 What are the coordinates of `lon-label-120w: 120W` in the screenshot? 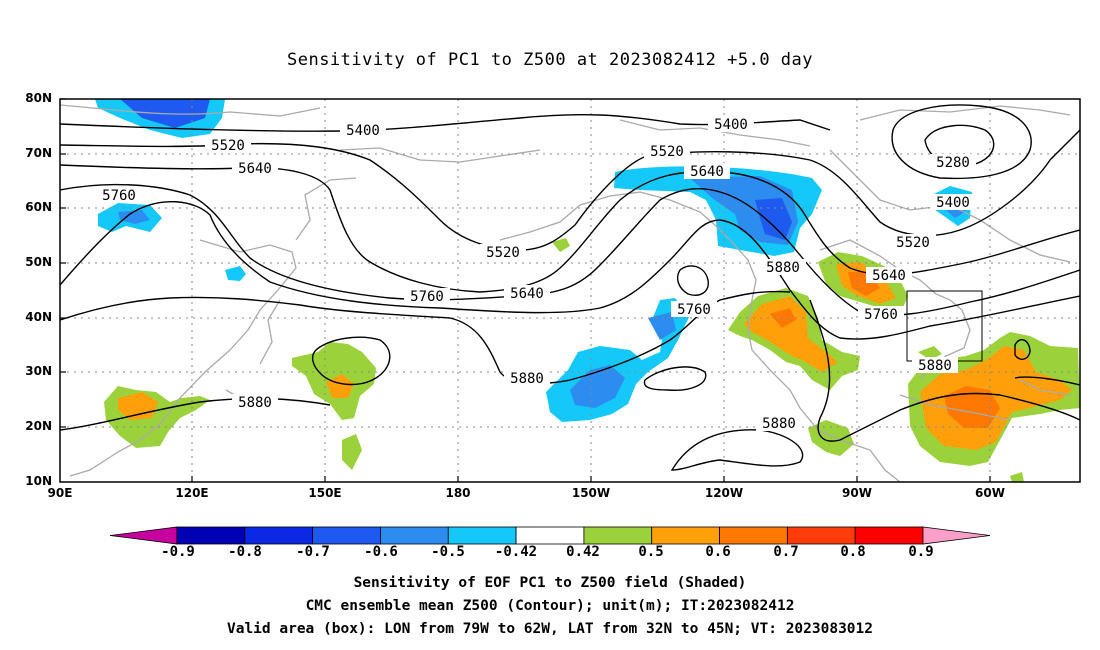 It's located at (724, 493).